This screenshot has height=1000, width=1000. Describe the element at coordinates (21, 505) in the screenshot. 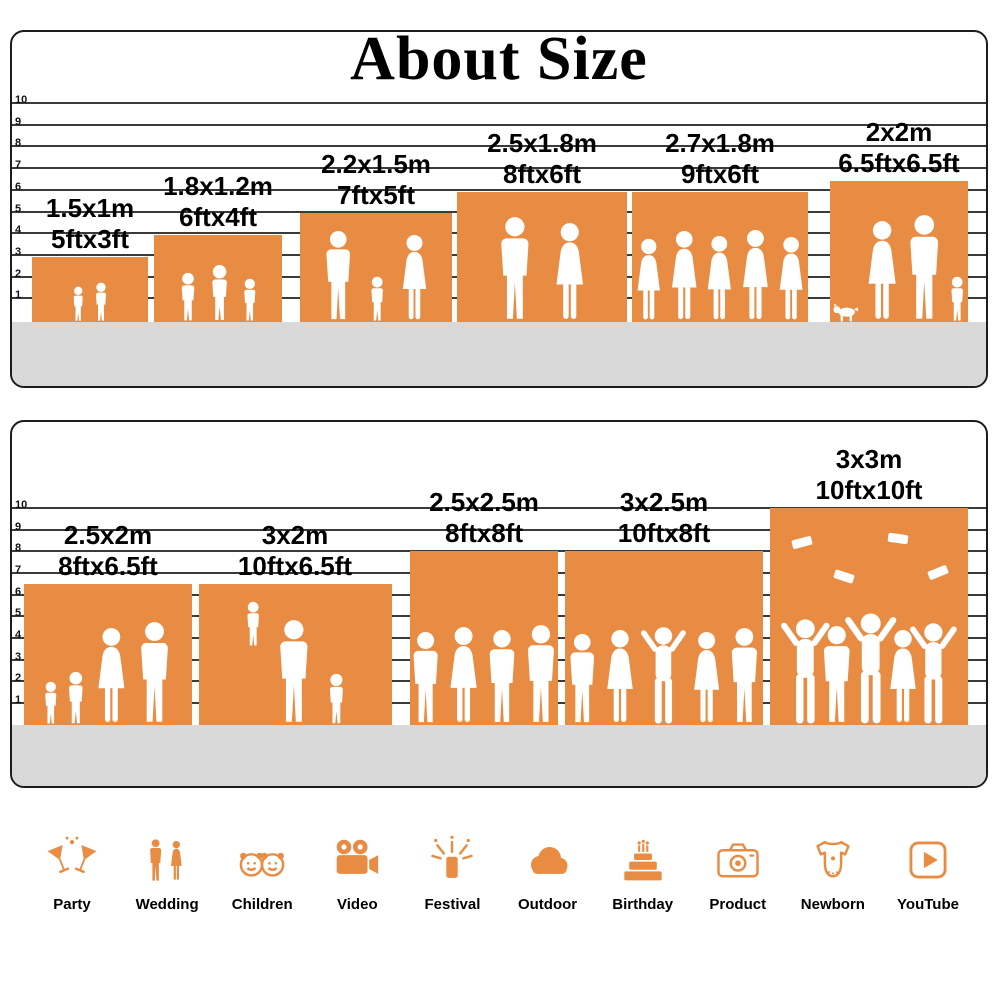

I see `axis-tick: 10` at that location.